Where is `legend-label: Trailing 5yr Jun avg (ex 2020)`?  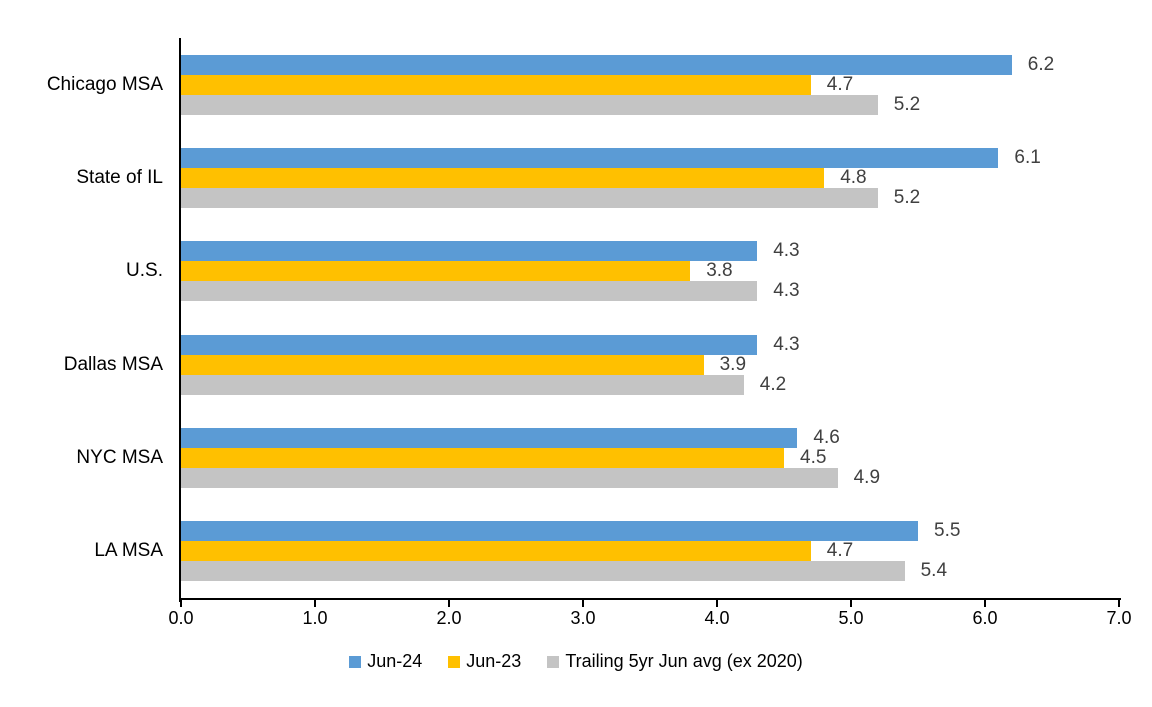 legend-label: Trailing 5yr Jun avg (ex 2020) is located at coordinates (684, 661).